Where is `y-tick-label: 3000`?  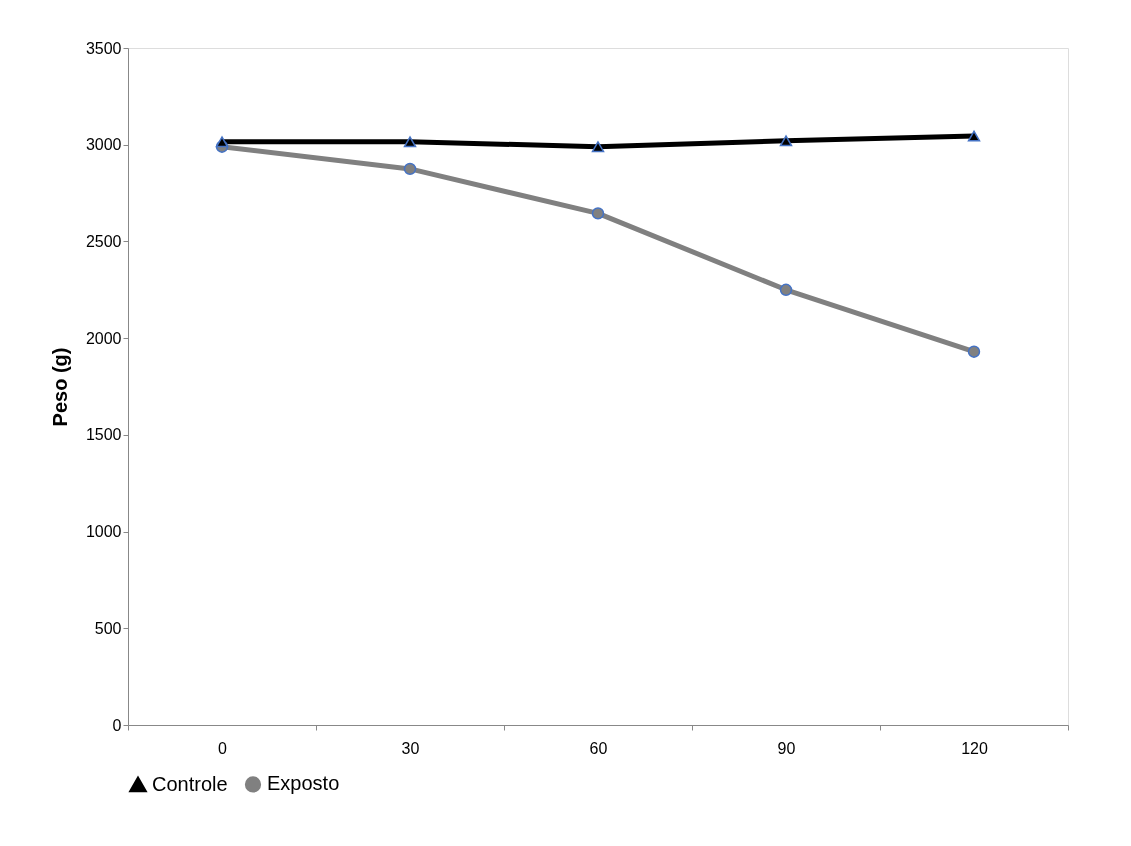 y-tick-label: 3000 is located at coordinates (103, 145).